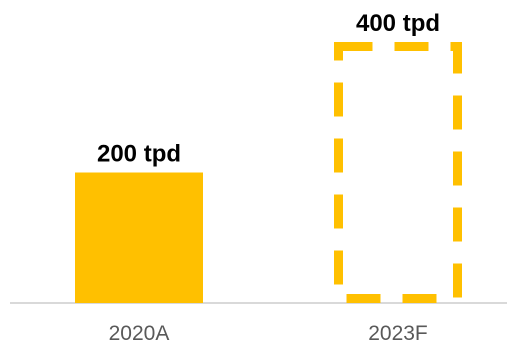 Image resolution: width=507 pixels, height=352 pixels. Describe the element at coordinates (139, 237) in the screenshot. I see `bar-2020a` at that location.